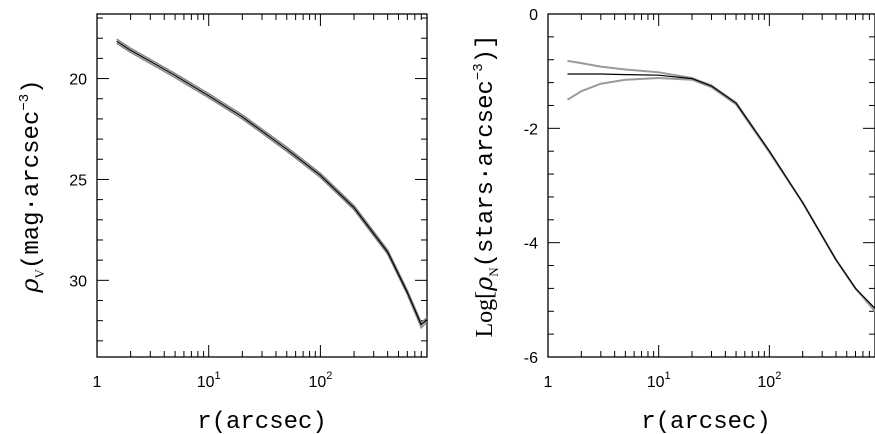  I want to click on y-tick-label: 0, so click(533, 15).